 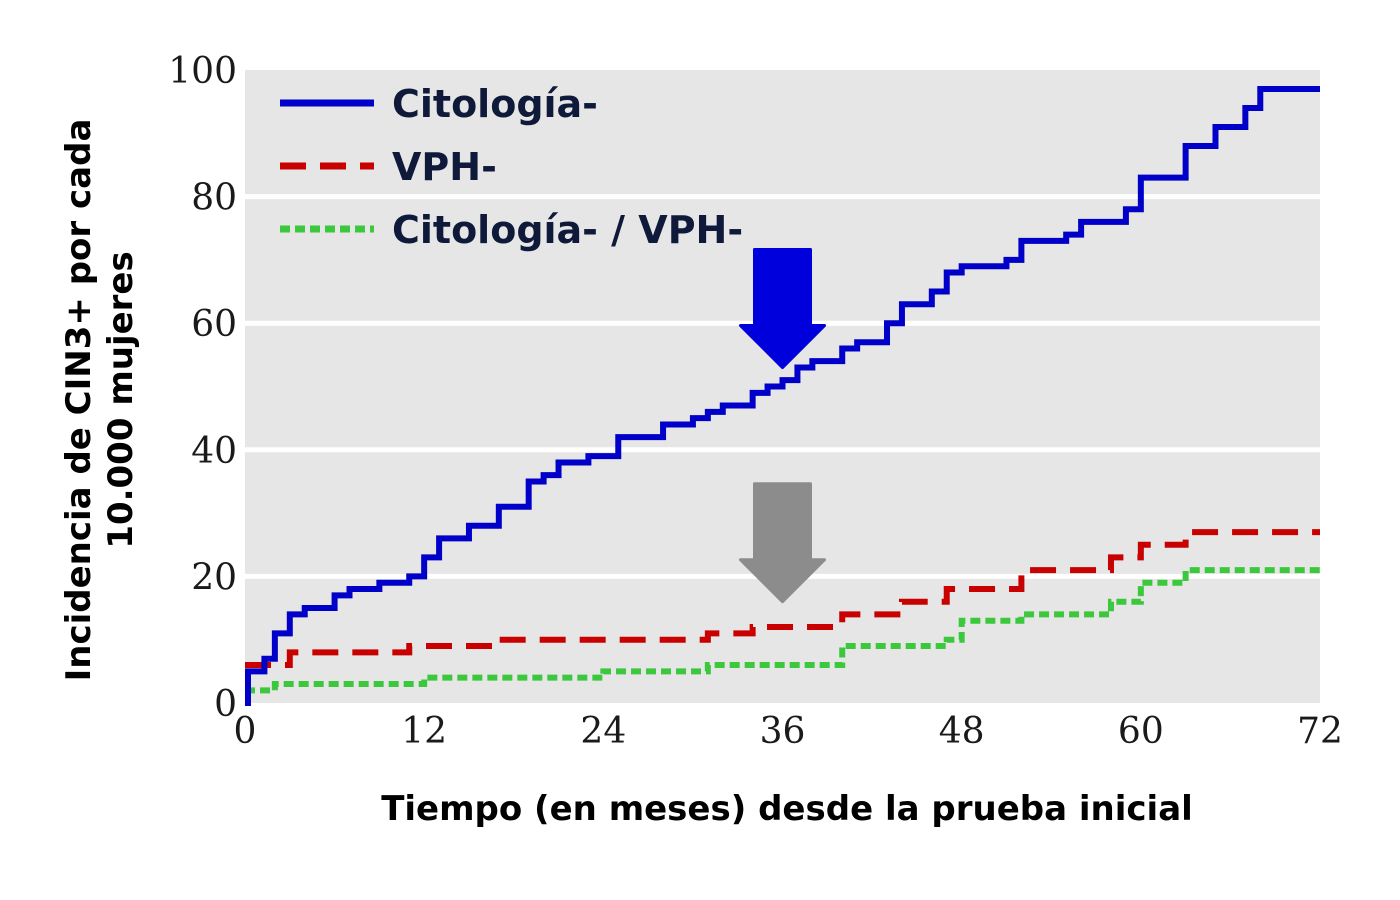 What do you see at coordinates (424, 731) in the screenshot?
I see `x-tick-label: 12` at bounding box center [424, 731].